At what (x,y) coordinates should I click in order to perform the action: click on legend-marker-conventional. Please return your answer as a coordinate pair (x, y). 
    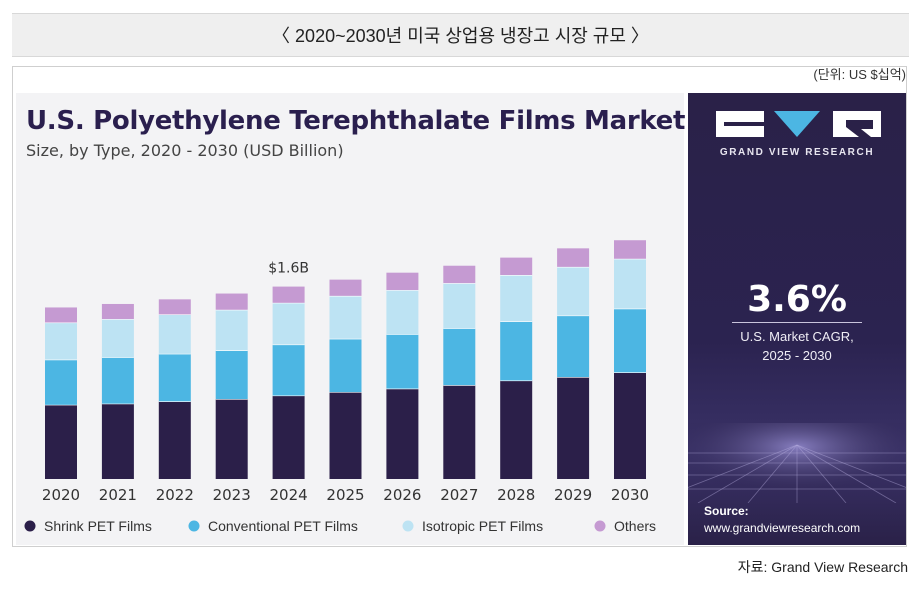
    Looking at the image, I should click on (194, 526).